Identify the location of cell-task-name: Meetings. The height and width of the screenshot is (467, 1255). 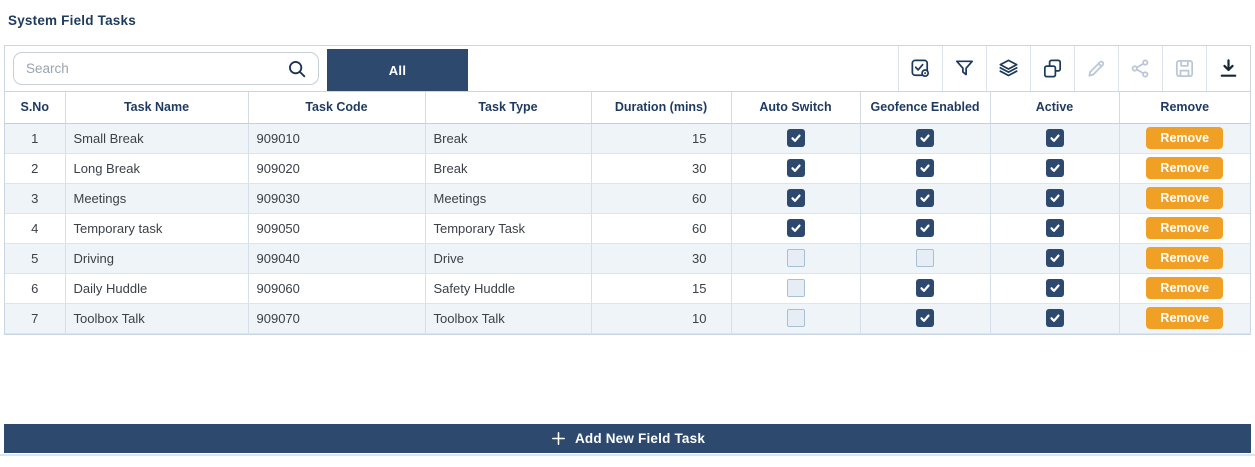
(157, 198).